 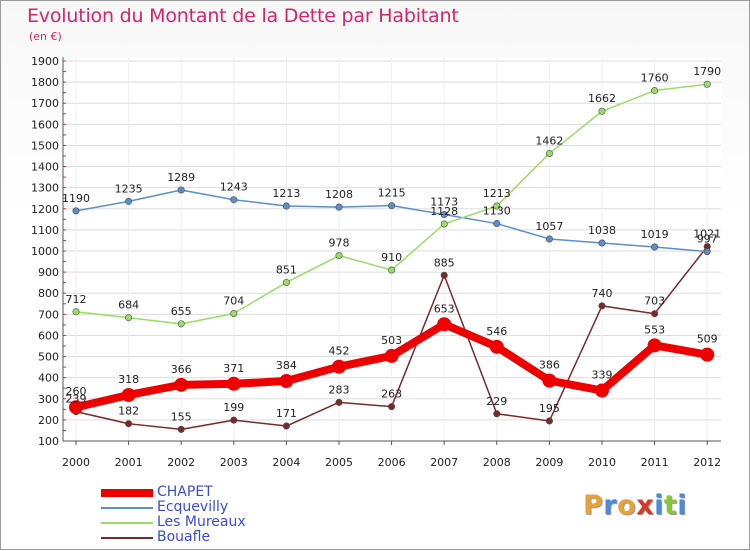 I want to click on data-label: 997, so click(x=707, y=239).